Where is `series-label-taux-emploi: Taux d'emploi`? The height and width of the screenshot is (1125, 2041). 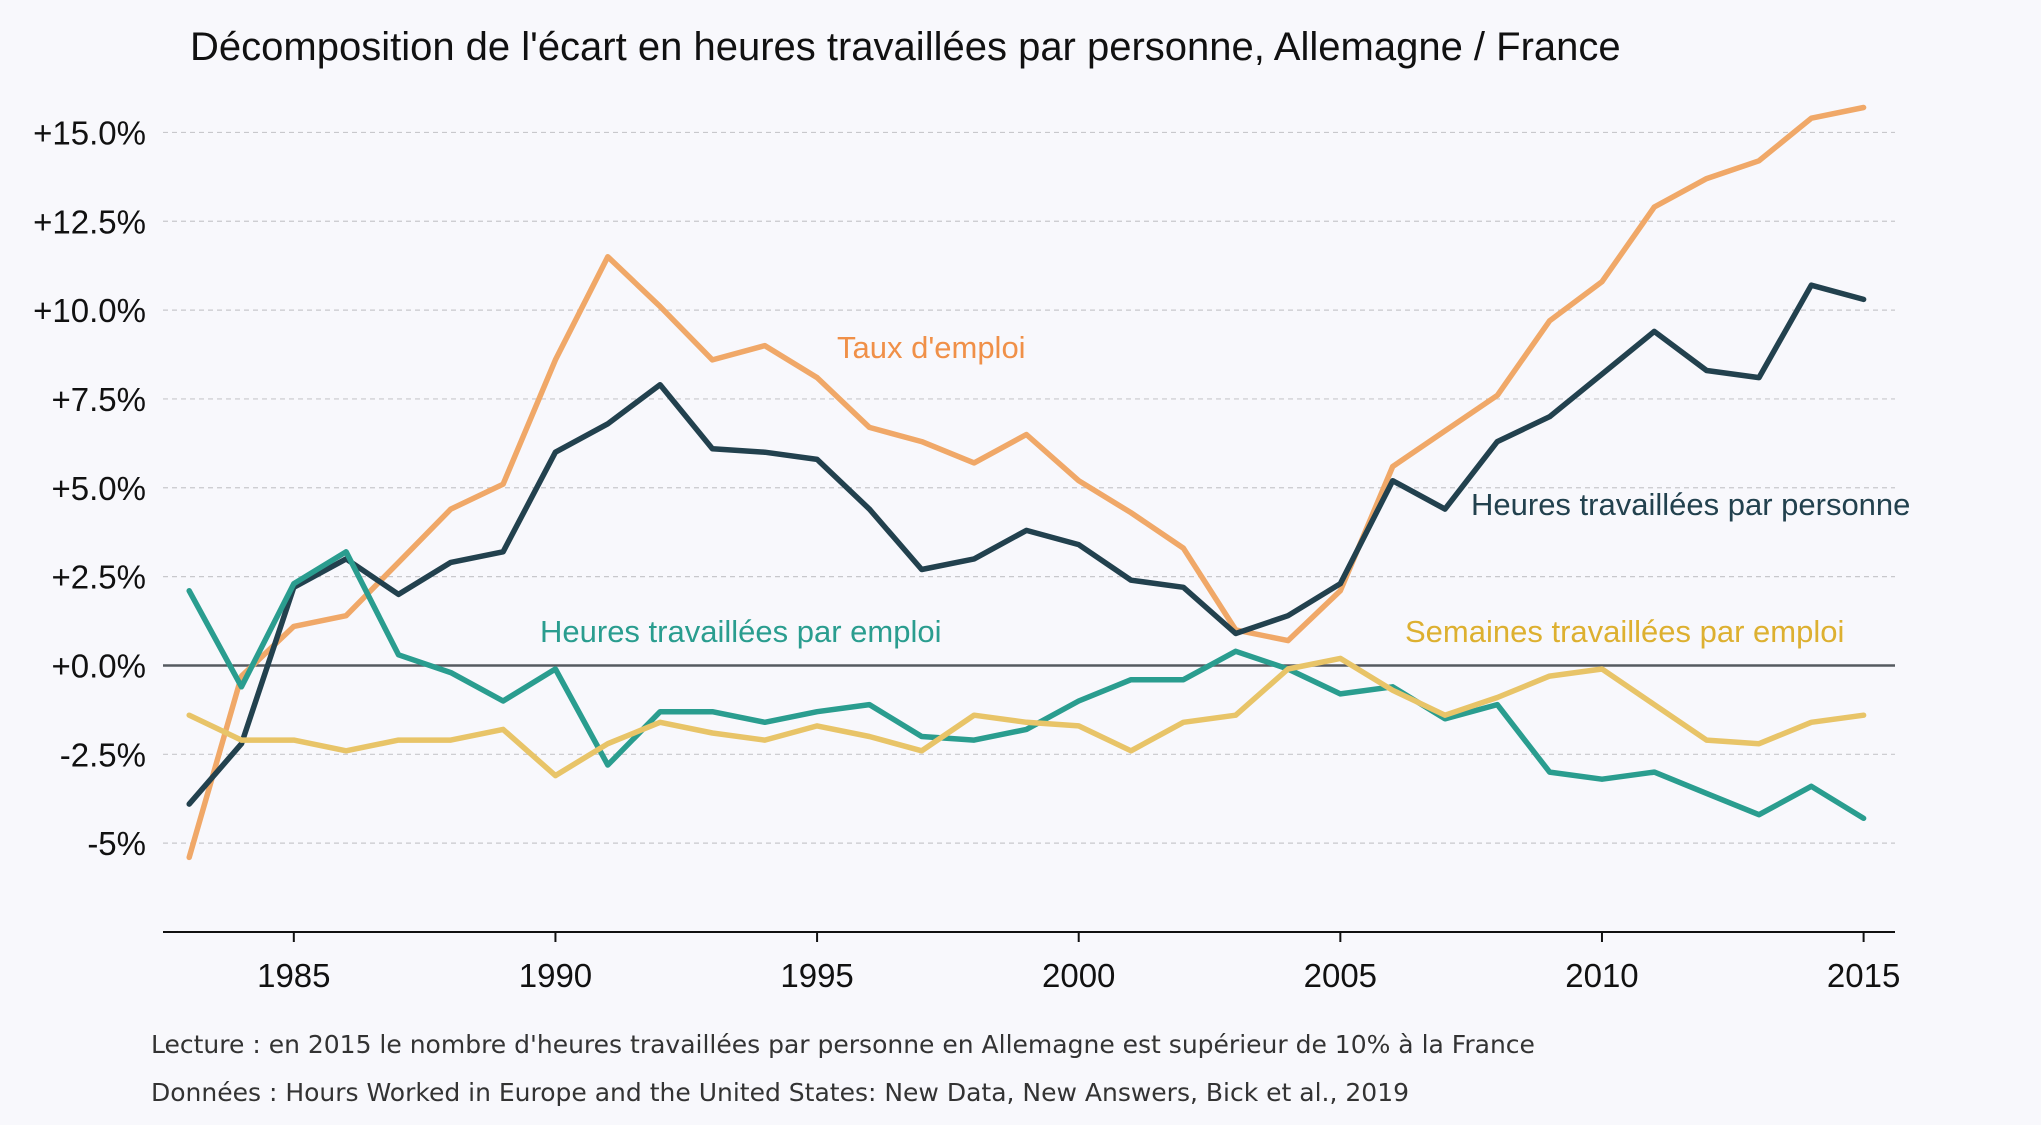
series-label-taux-emploi: Taux d'emploi is located at coordinates (931, 347).